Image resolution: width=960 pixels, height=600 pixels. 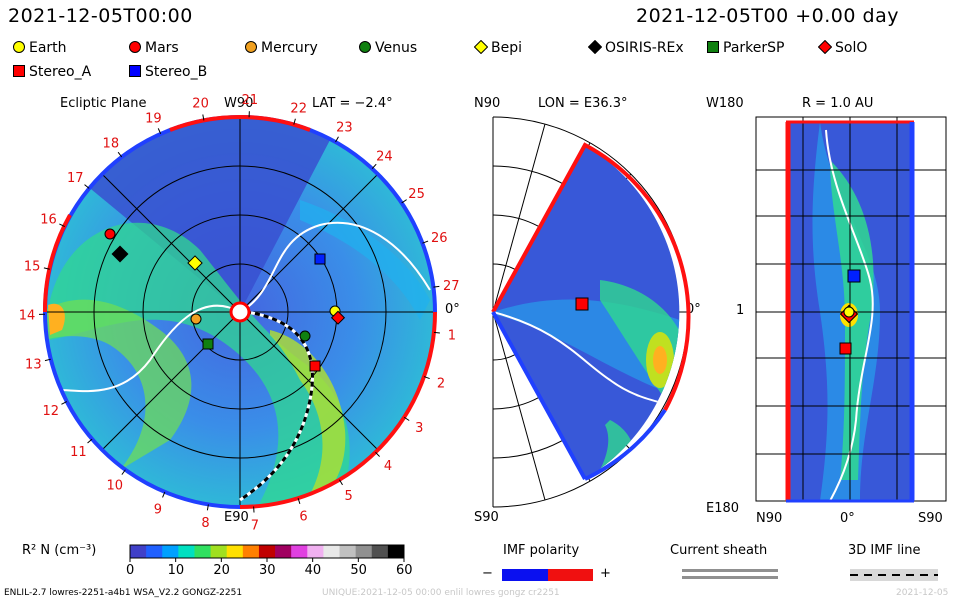 What do you see at coordinates (583, 103) in the screenshot?
I see `lon-label: LON = E36.3°` at bounding box center [583, 103].